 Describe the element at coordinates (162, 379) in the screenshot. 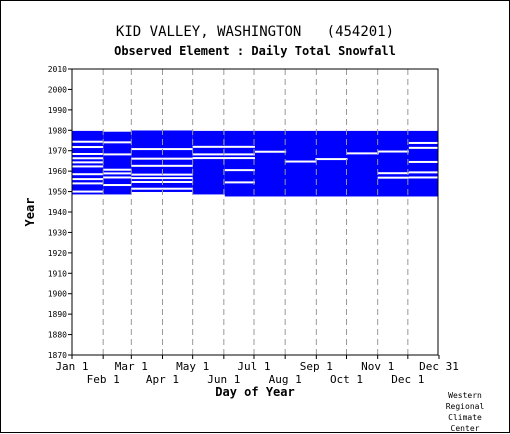

I see `x-tick-label: Apr 1` at that location.